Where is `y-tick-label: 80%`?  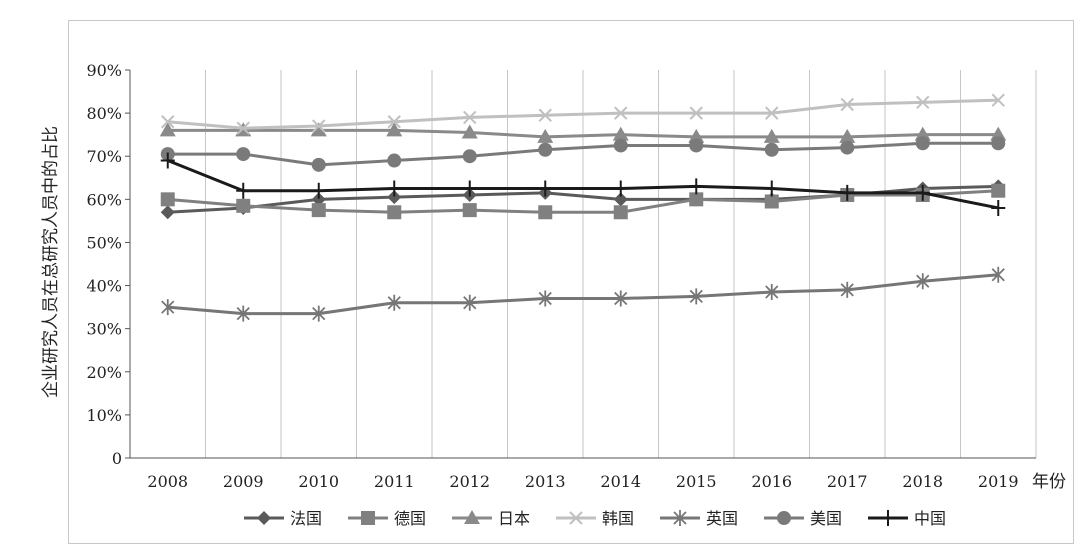
y-tick-label: 80% is located at coordinates (104, 113).